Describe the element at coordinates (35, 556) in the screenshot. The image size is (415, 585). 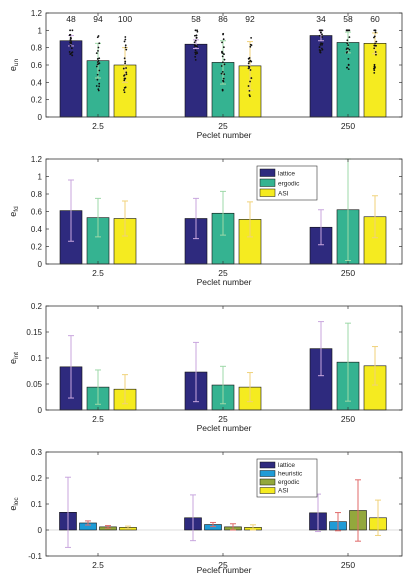
I see `y-tick-label: -0.1` at that location.